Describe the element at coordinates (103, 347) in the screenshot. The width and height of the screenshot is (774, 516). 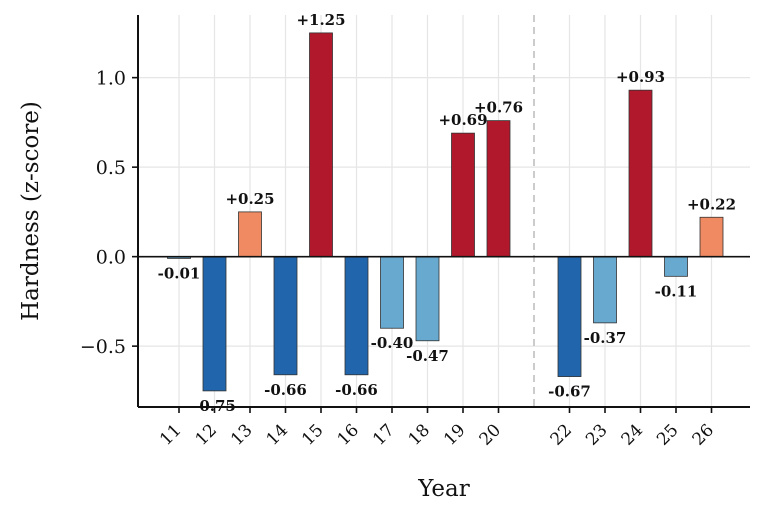
I see `y-tick-label: −0.5` at that location.